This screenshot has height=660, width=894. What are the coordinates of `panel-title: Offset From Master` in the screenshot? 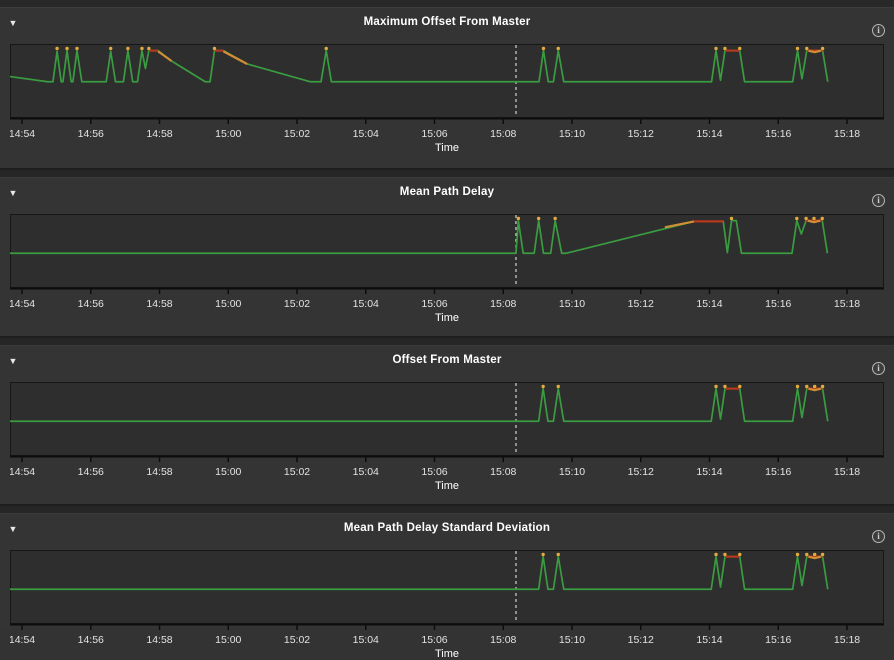 It's located at (447, 360).